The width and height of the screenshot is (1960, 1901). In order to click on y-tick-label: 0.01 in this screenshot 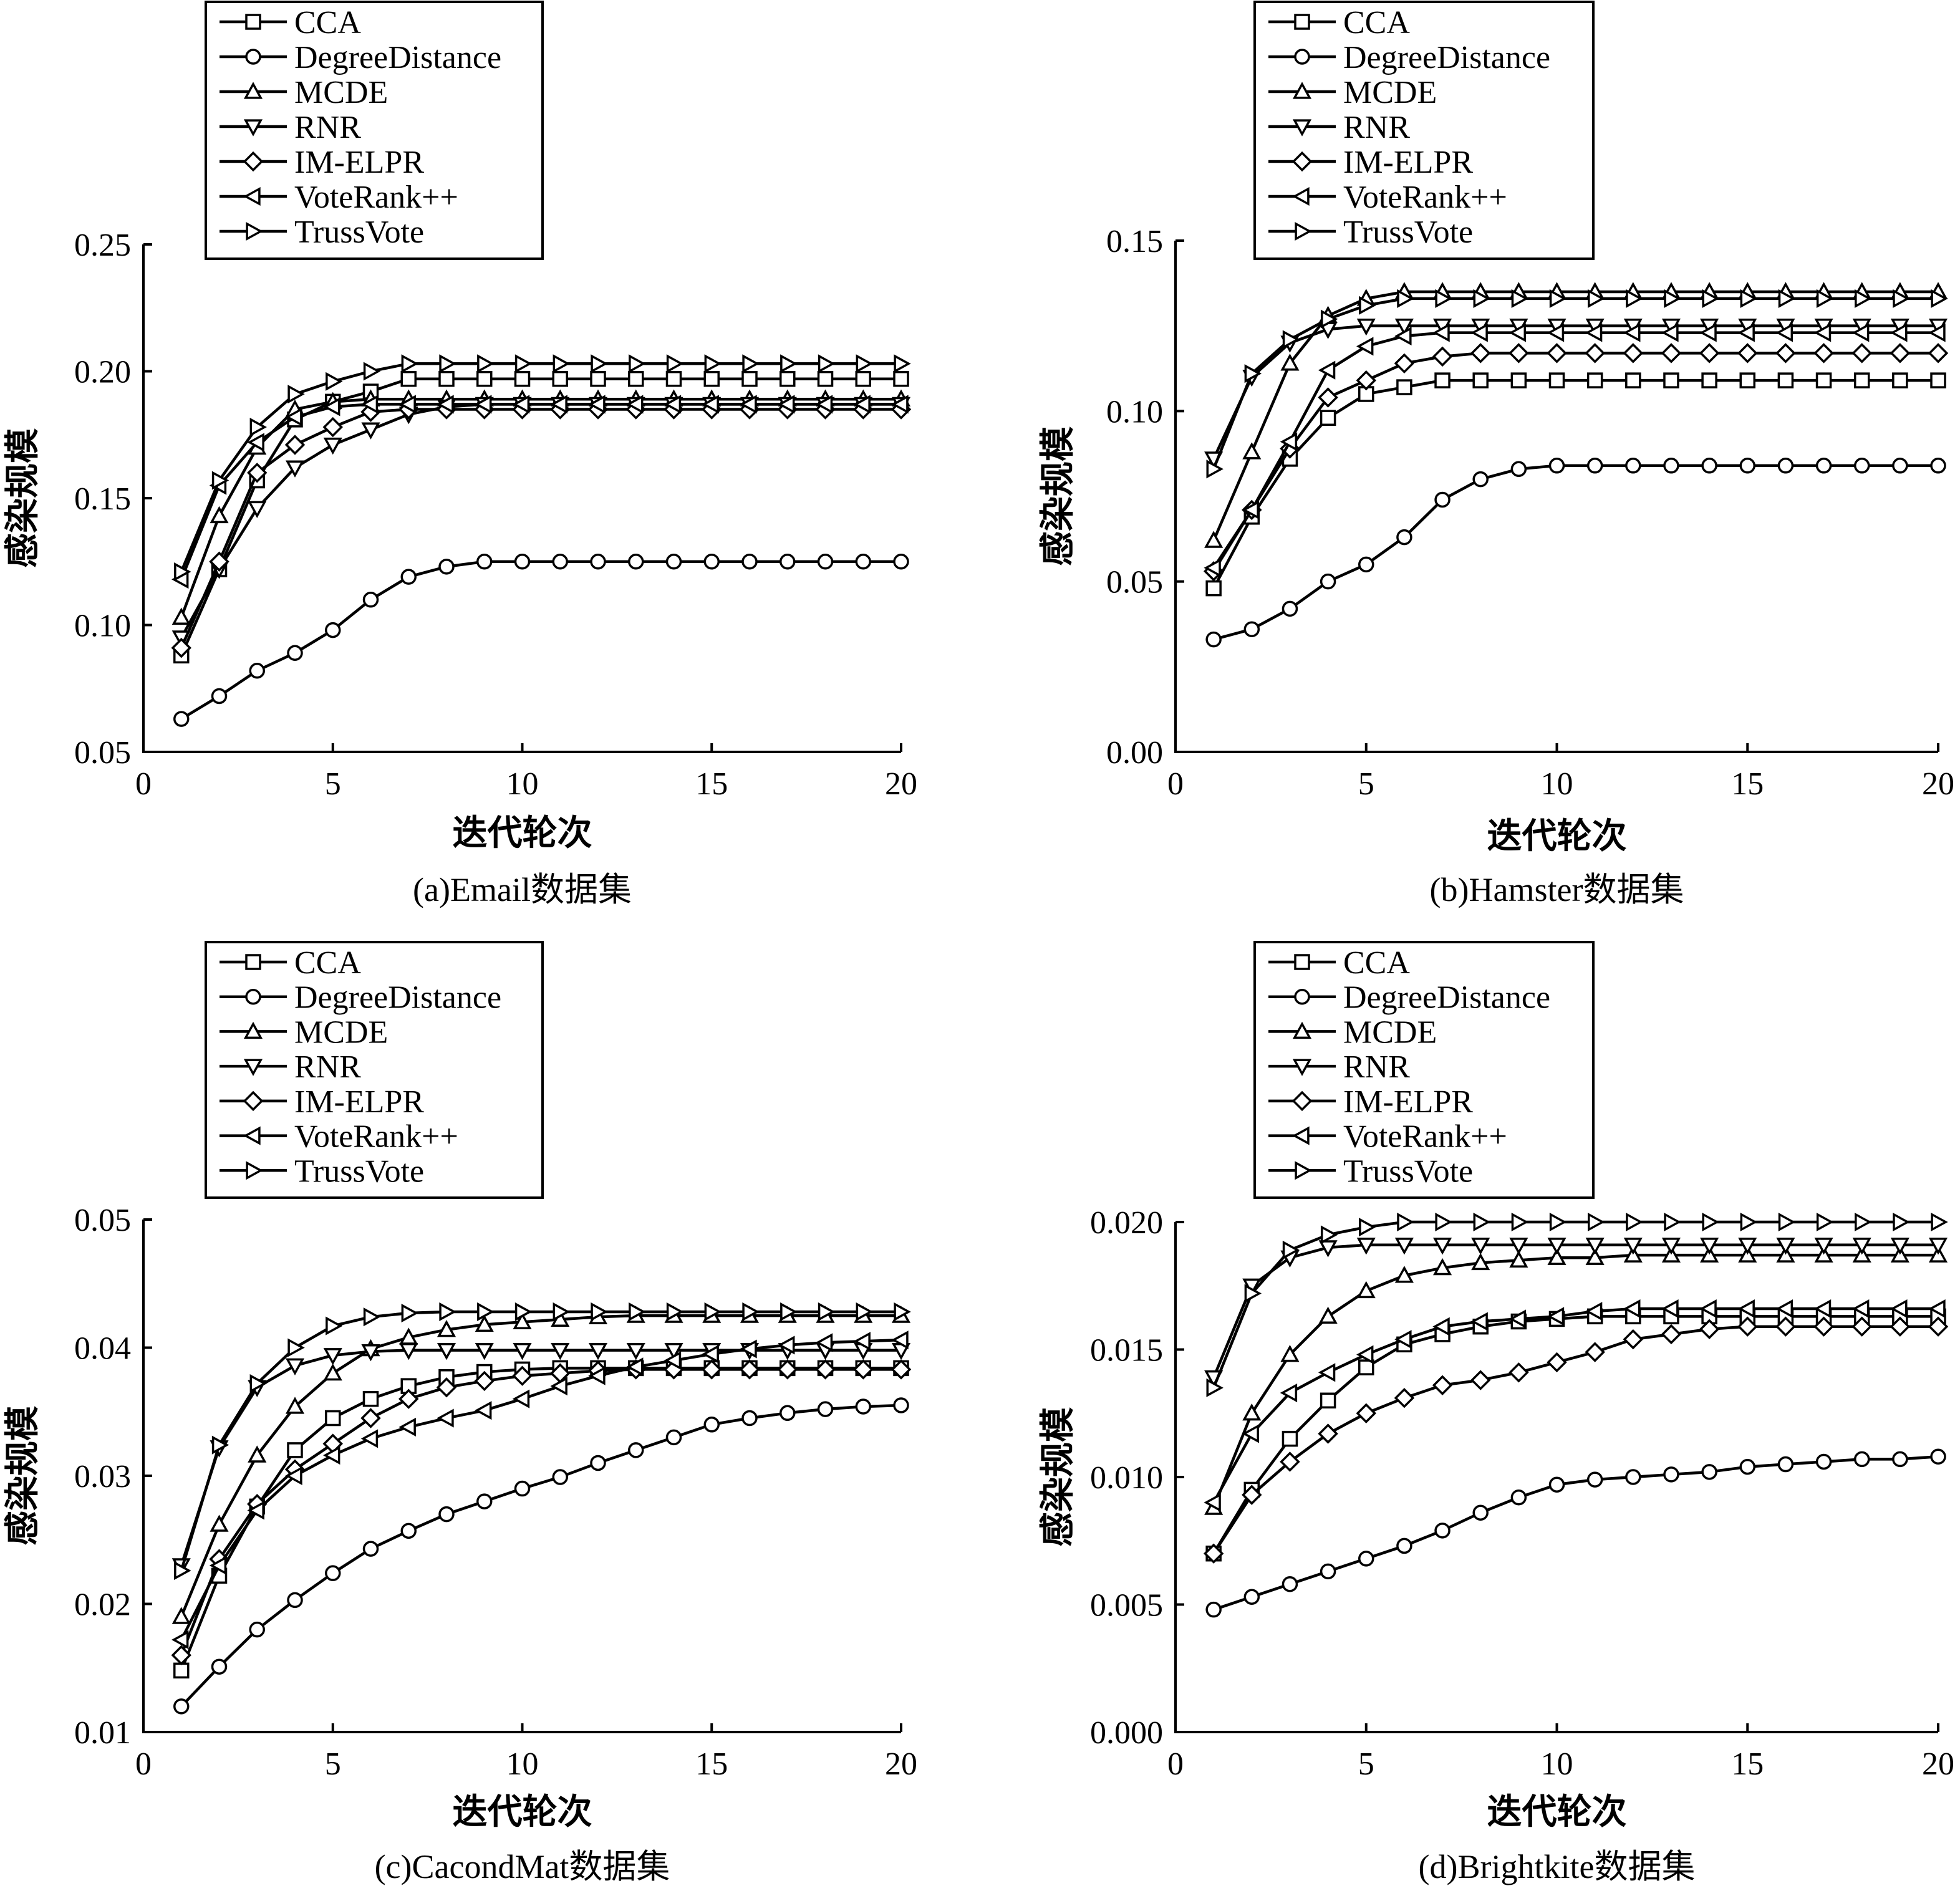, I will do `click(103, 1733)`.